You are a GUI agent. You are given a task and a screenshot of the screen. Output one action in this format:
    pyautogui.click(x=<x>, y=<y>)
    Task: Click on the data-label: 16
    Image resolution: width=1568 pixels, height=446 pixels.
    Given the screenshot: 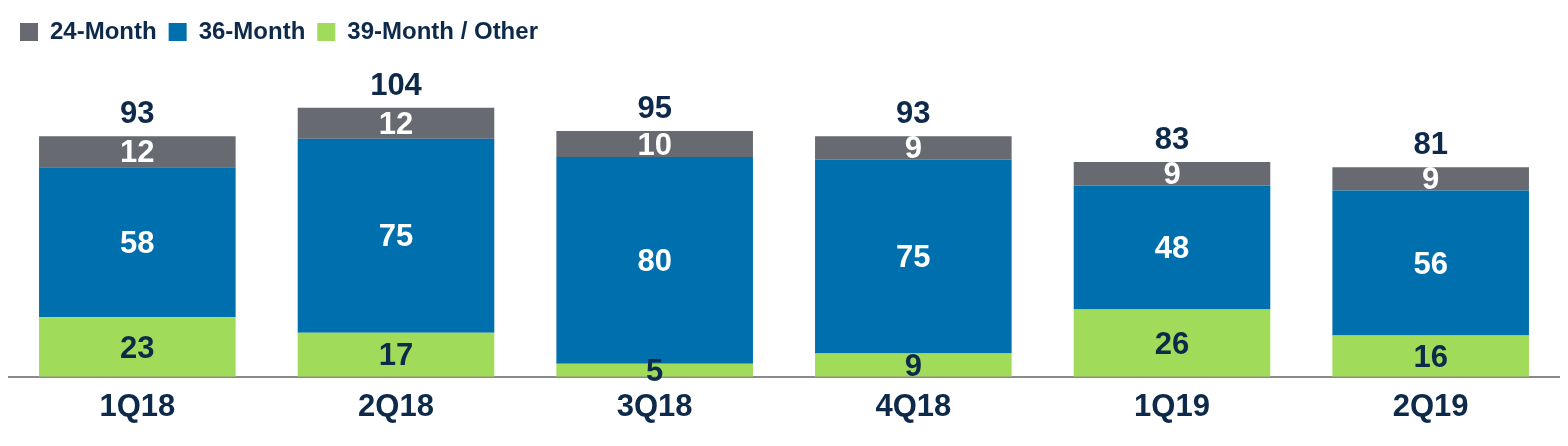 What is the action you would take?
    pyautogui.click(x=1430, y=356)
    